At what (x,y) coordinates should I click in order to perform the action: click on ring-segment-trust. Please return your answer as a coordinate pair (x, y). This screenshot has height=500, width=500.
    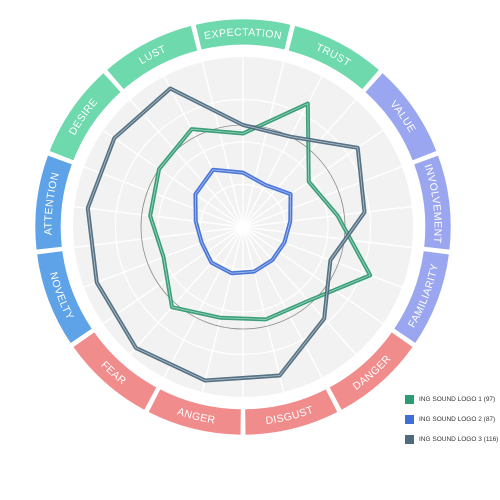
    Looking at the image, I should click on (334, 57).